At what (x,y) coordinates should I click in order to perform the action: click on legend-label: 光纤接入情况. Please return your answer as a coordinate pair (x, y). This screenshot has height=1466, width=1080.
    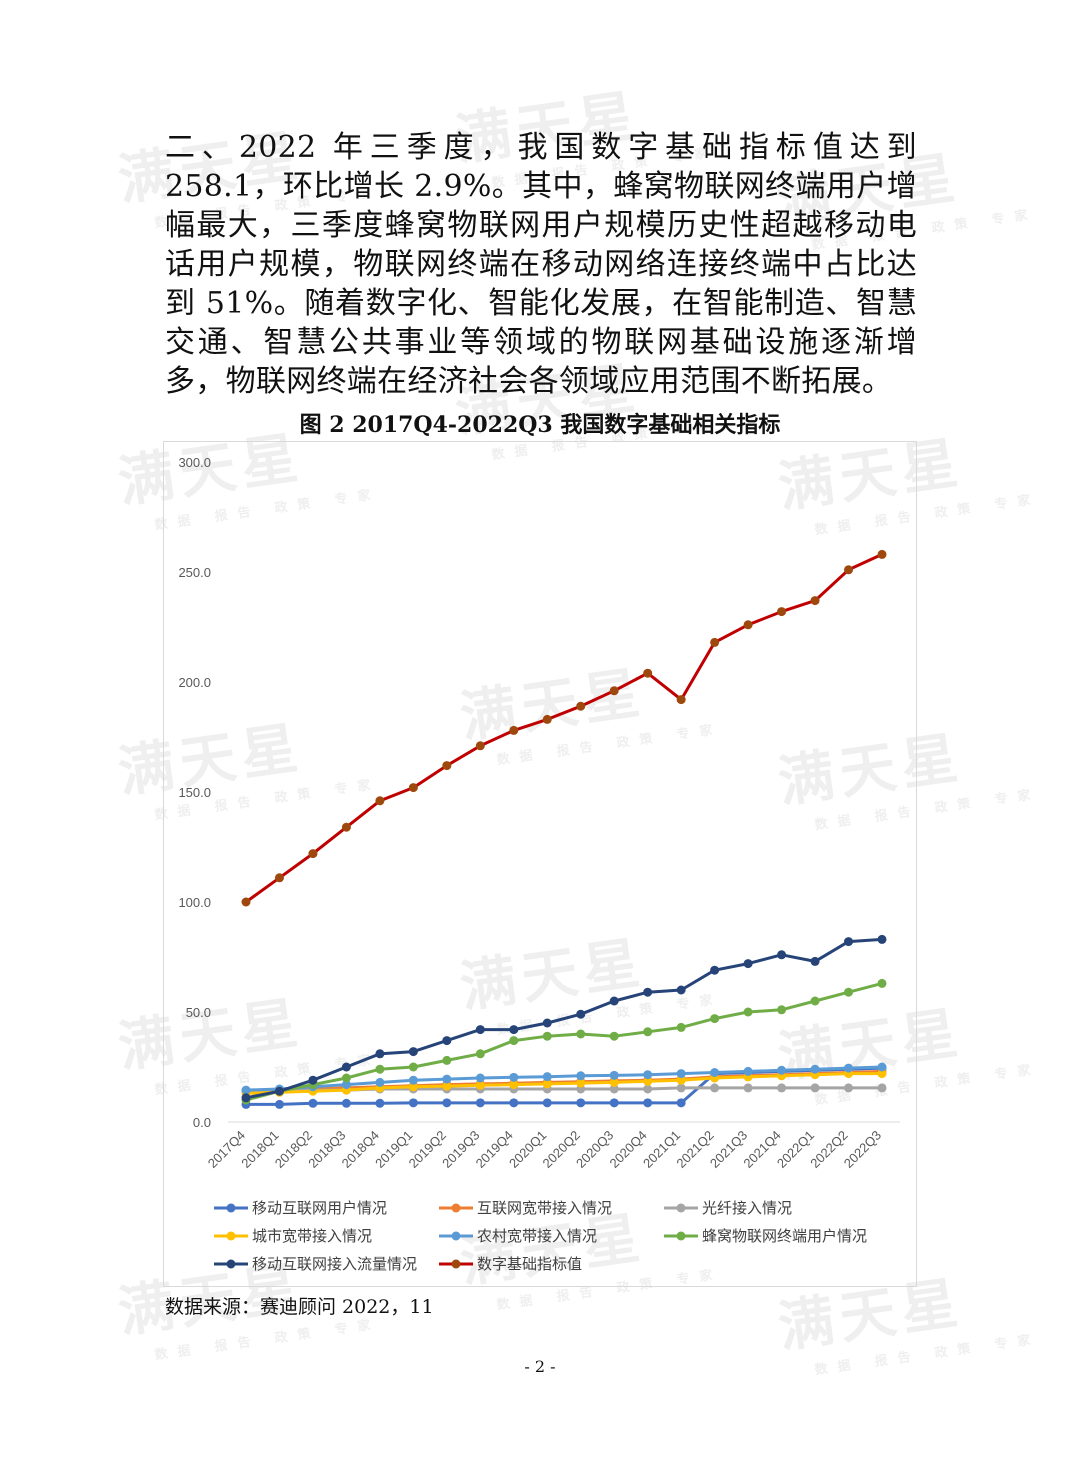
    Looking at the image, I should click on (747, 1208).